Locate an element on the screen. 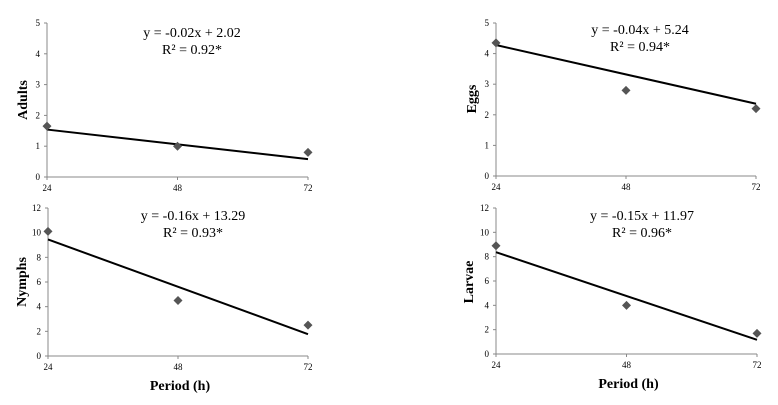 This screenshot has height=405, width=778. y-axis-title: Eggs is located at coordinates (472, 98).